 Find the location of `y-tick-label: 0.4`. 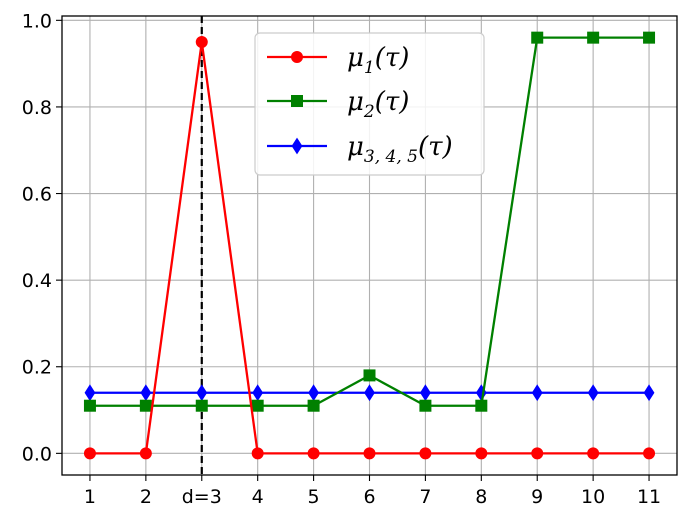

y-tick-label: 0.4 is located at coordinates (37, 281).